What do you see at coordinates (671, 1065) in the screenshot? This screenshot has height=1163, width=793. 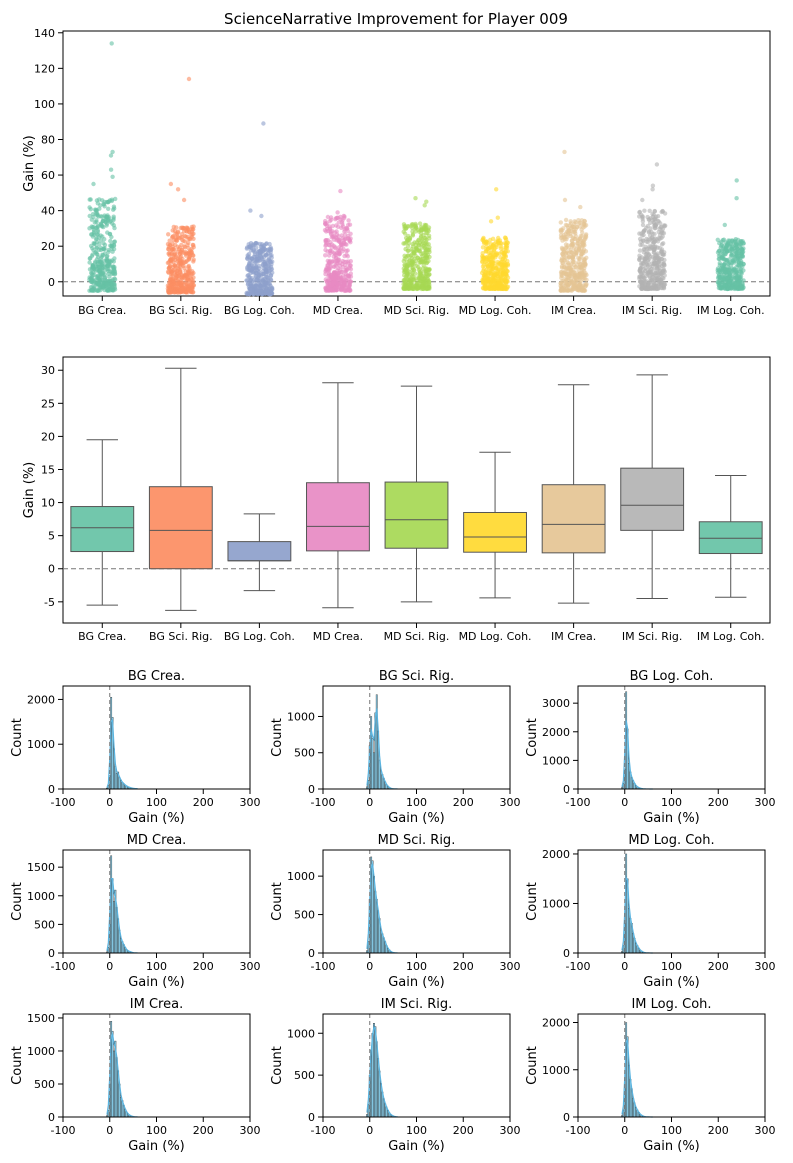 I see `histogram-axes-frame` at bounding box center [671, 1065].